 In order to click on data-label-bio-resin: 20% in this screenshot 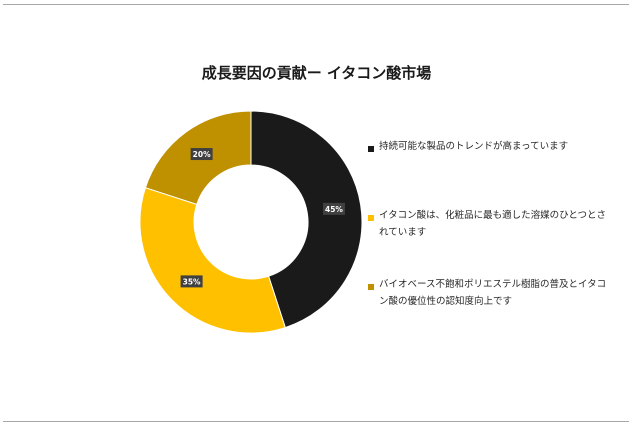, I will do `click(201, 154)`.